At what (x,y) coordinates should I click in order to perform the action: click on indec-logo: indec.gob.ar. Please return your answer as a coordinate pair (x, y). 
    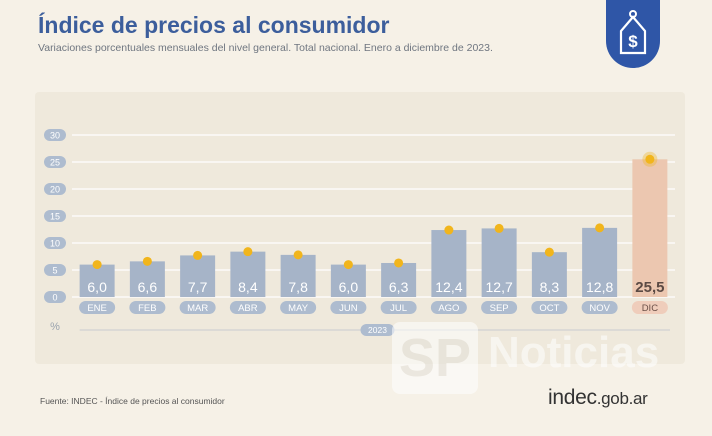
    Looking at the image, I should click on (598, 398).